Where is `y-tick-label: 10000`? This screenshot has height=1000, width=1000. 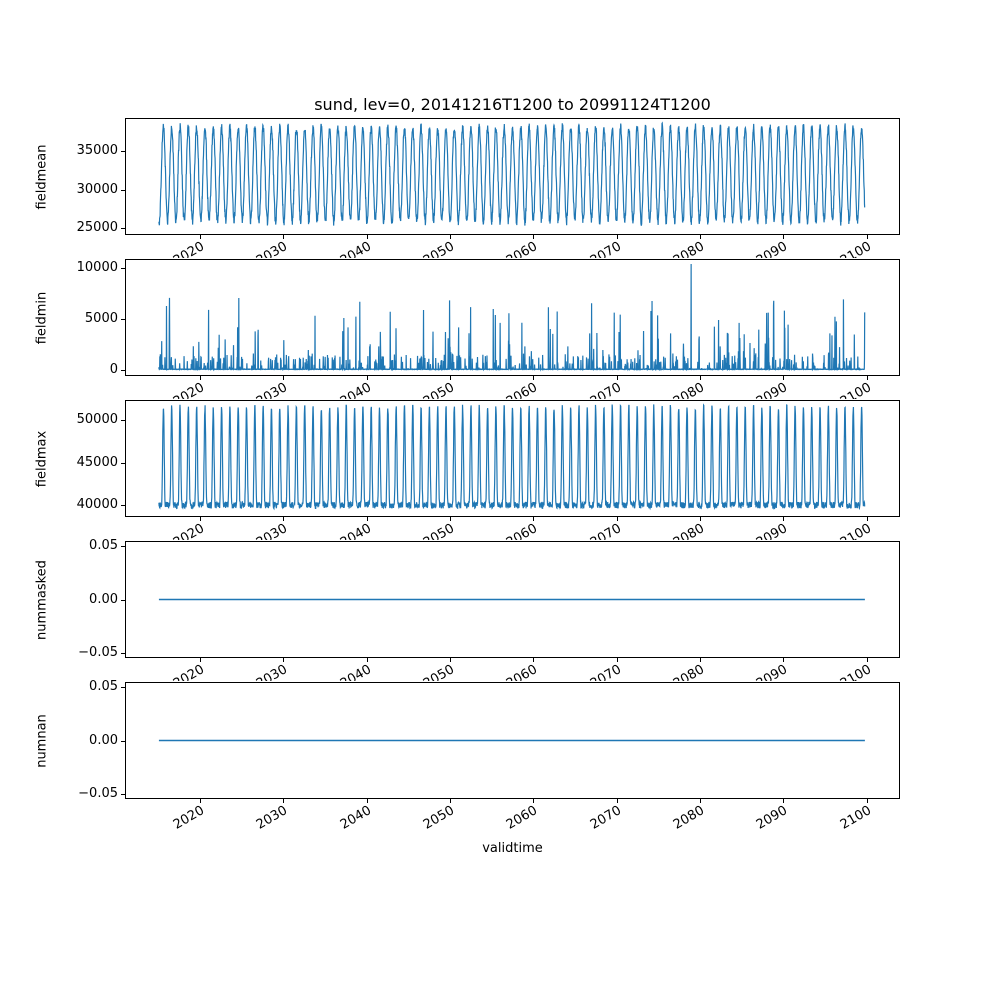
y-tick-label: 10000 is located at coordinates (97, 267).